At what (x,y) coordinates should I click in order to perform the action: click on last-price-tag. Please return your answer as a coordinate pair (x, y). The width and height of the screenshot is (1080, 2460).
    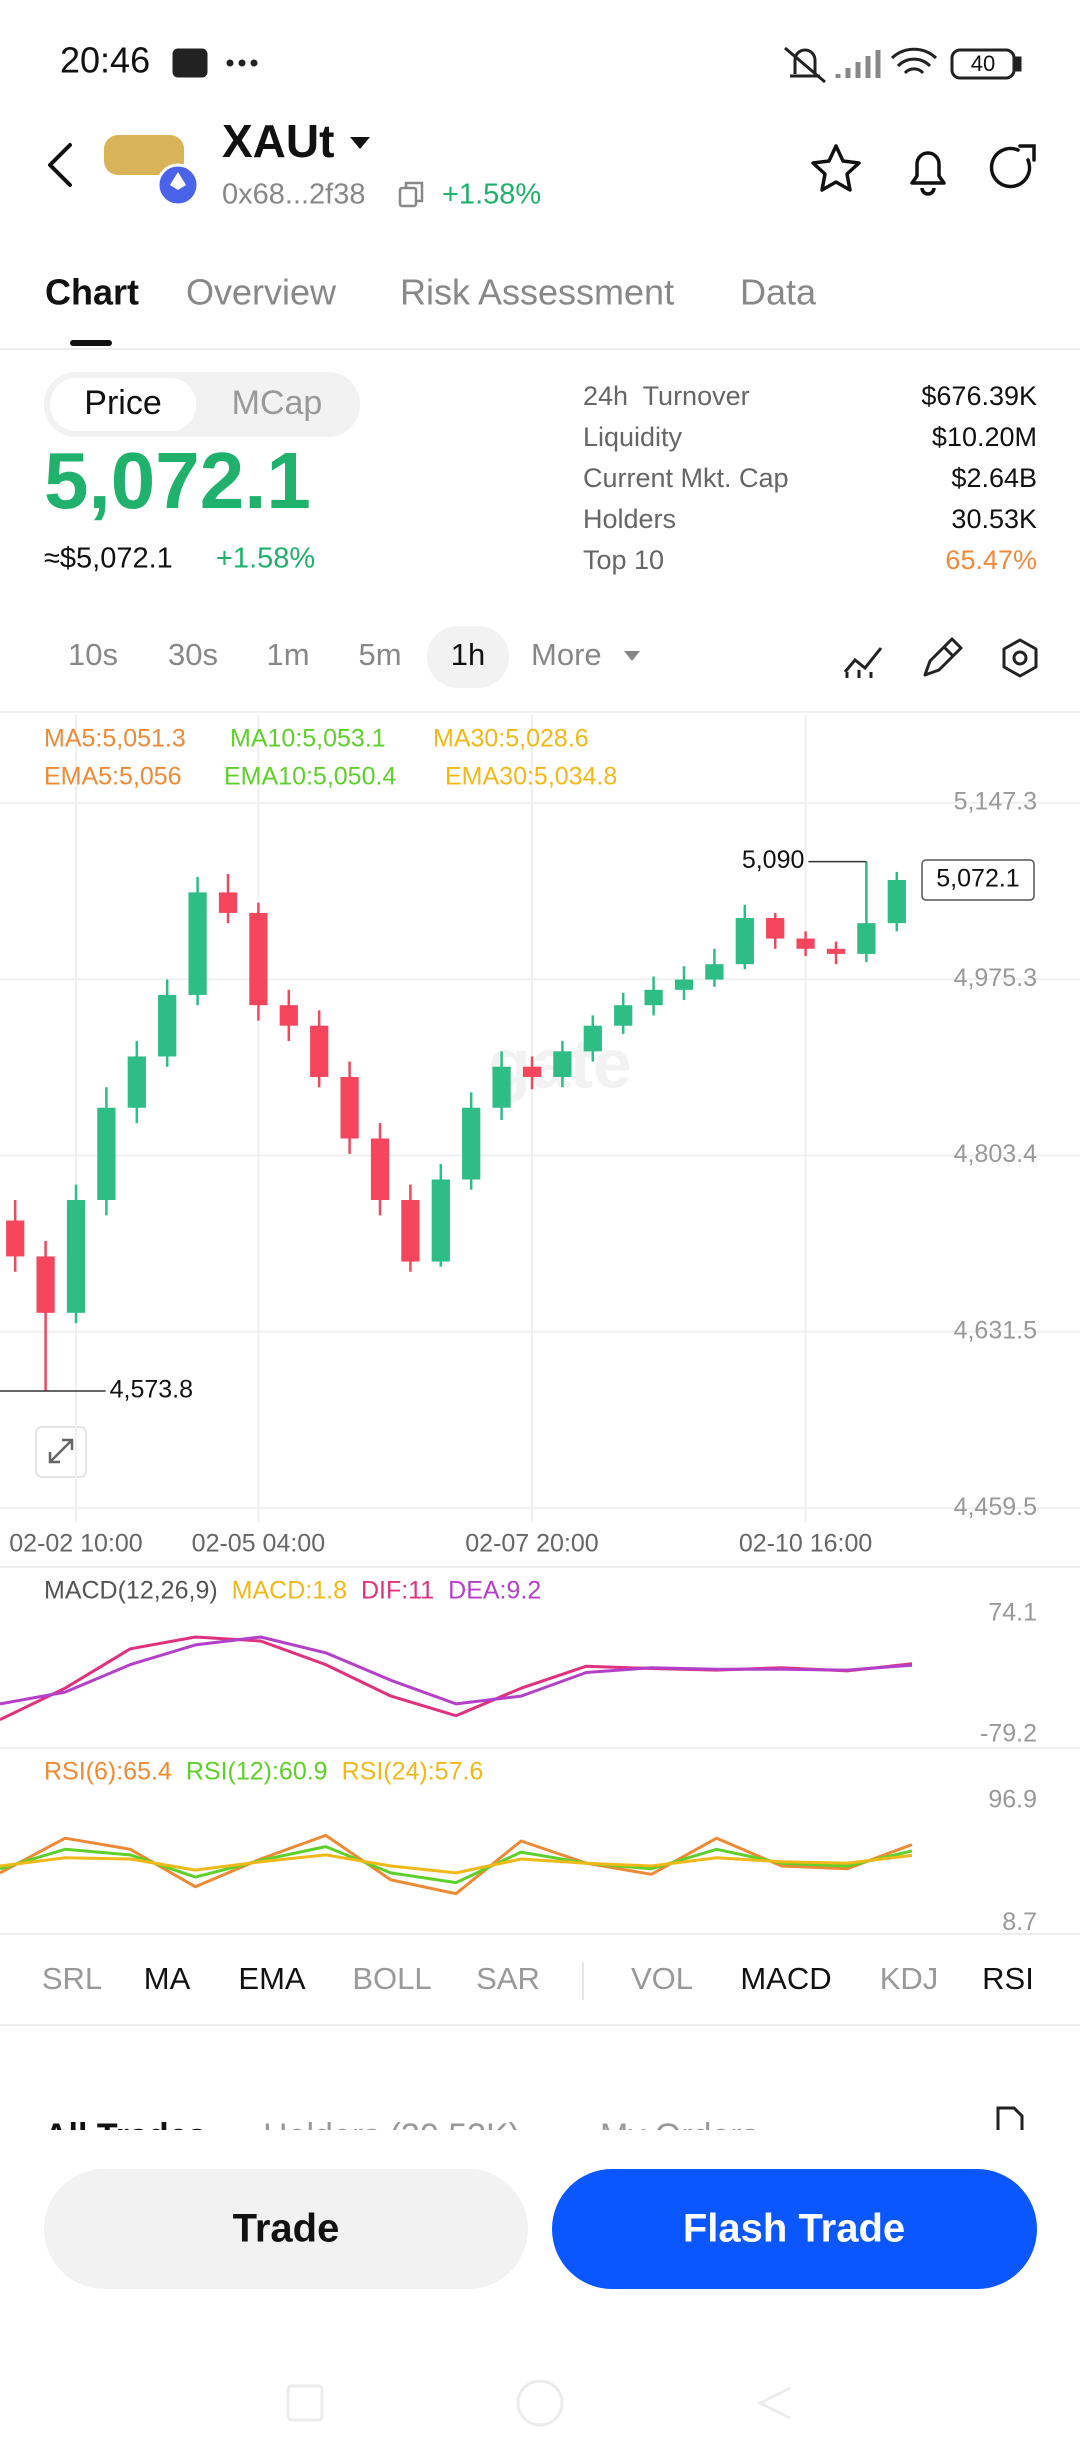
    Looking at the image, I should click on (978, 880).